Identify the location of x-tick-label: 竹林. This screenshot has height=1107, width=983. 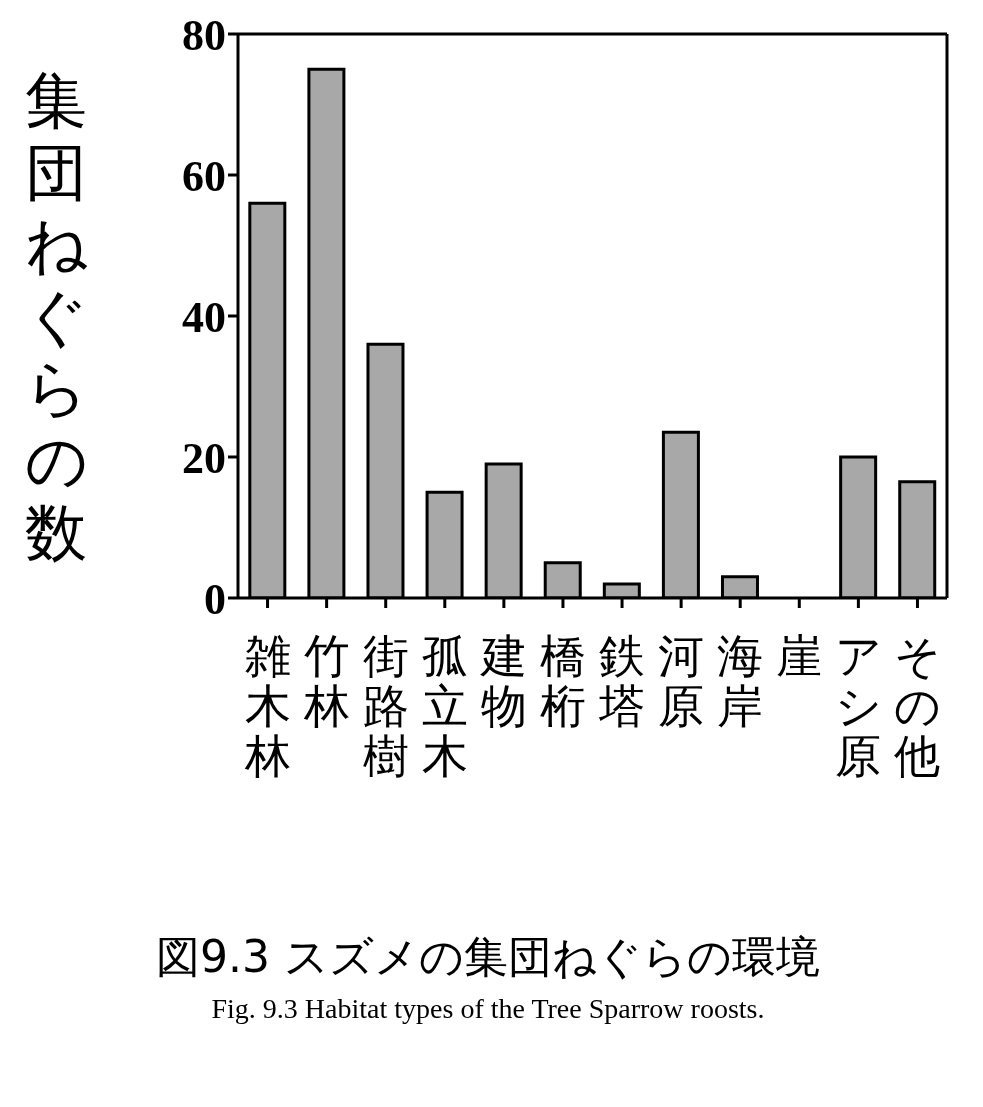
(326, 681).